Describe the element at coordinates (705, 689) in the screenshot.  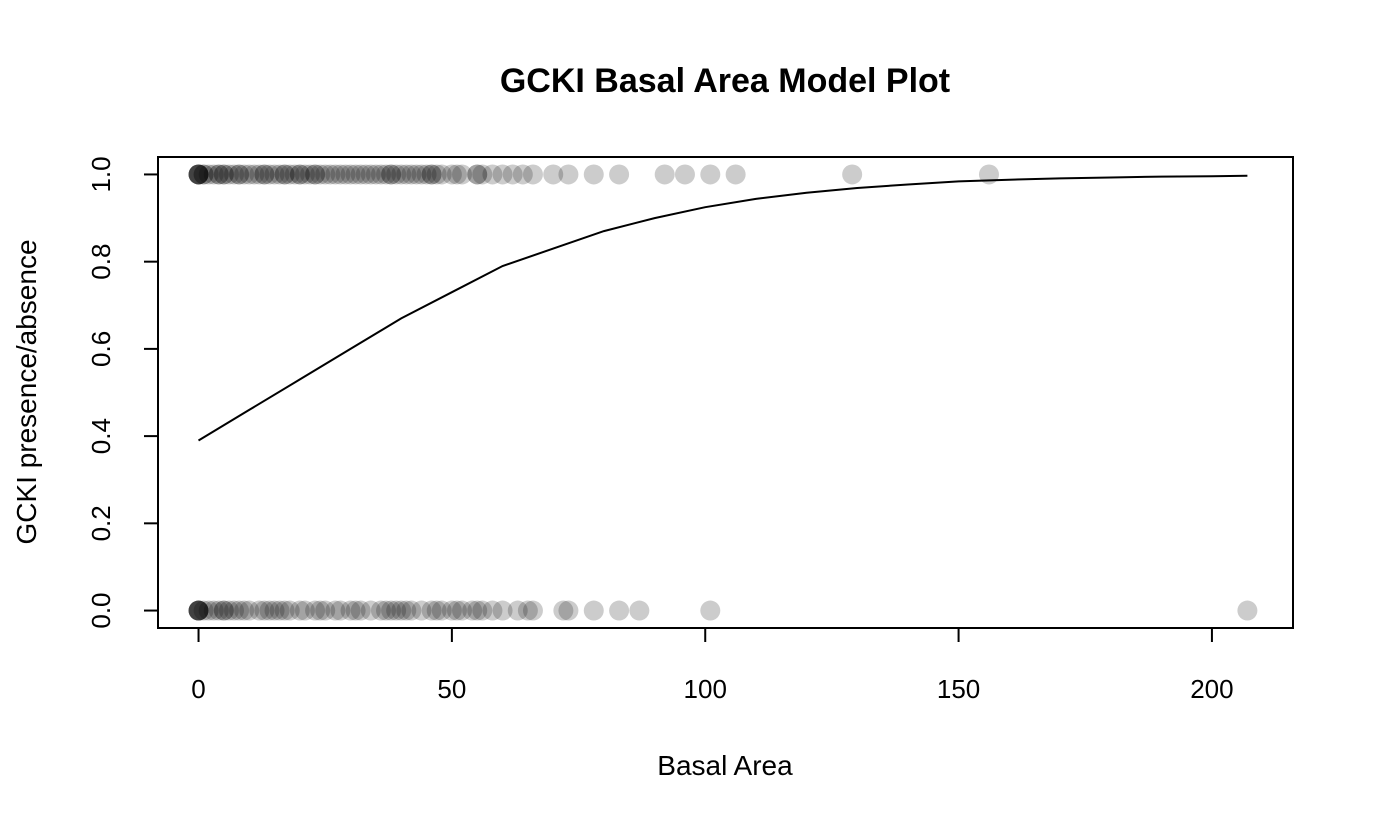
I see `x-tick-label: 100` at that location.